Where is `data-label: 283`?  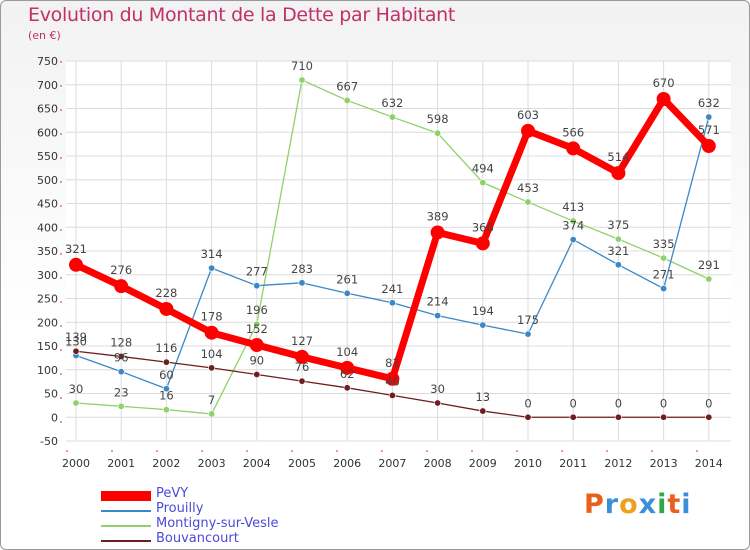
data-label: 283 is located at coordinates (302, 269).